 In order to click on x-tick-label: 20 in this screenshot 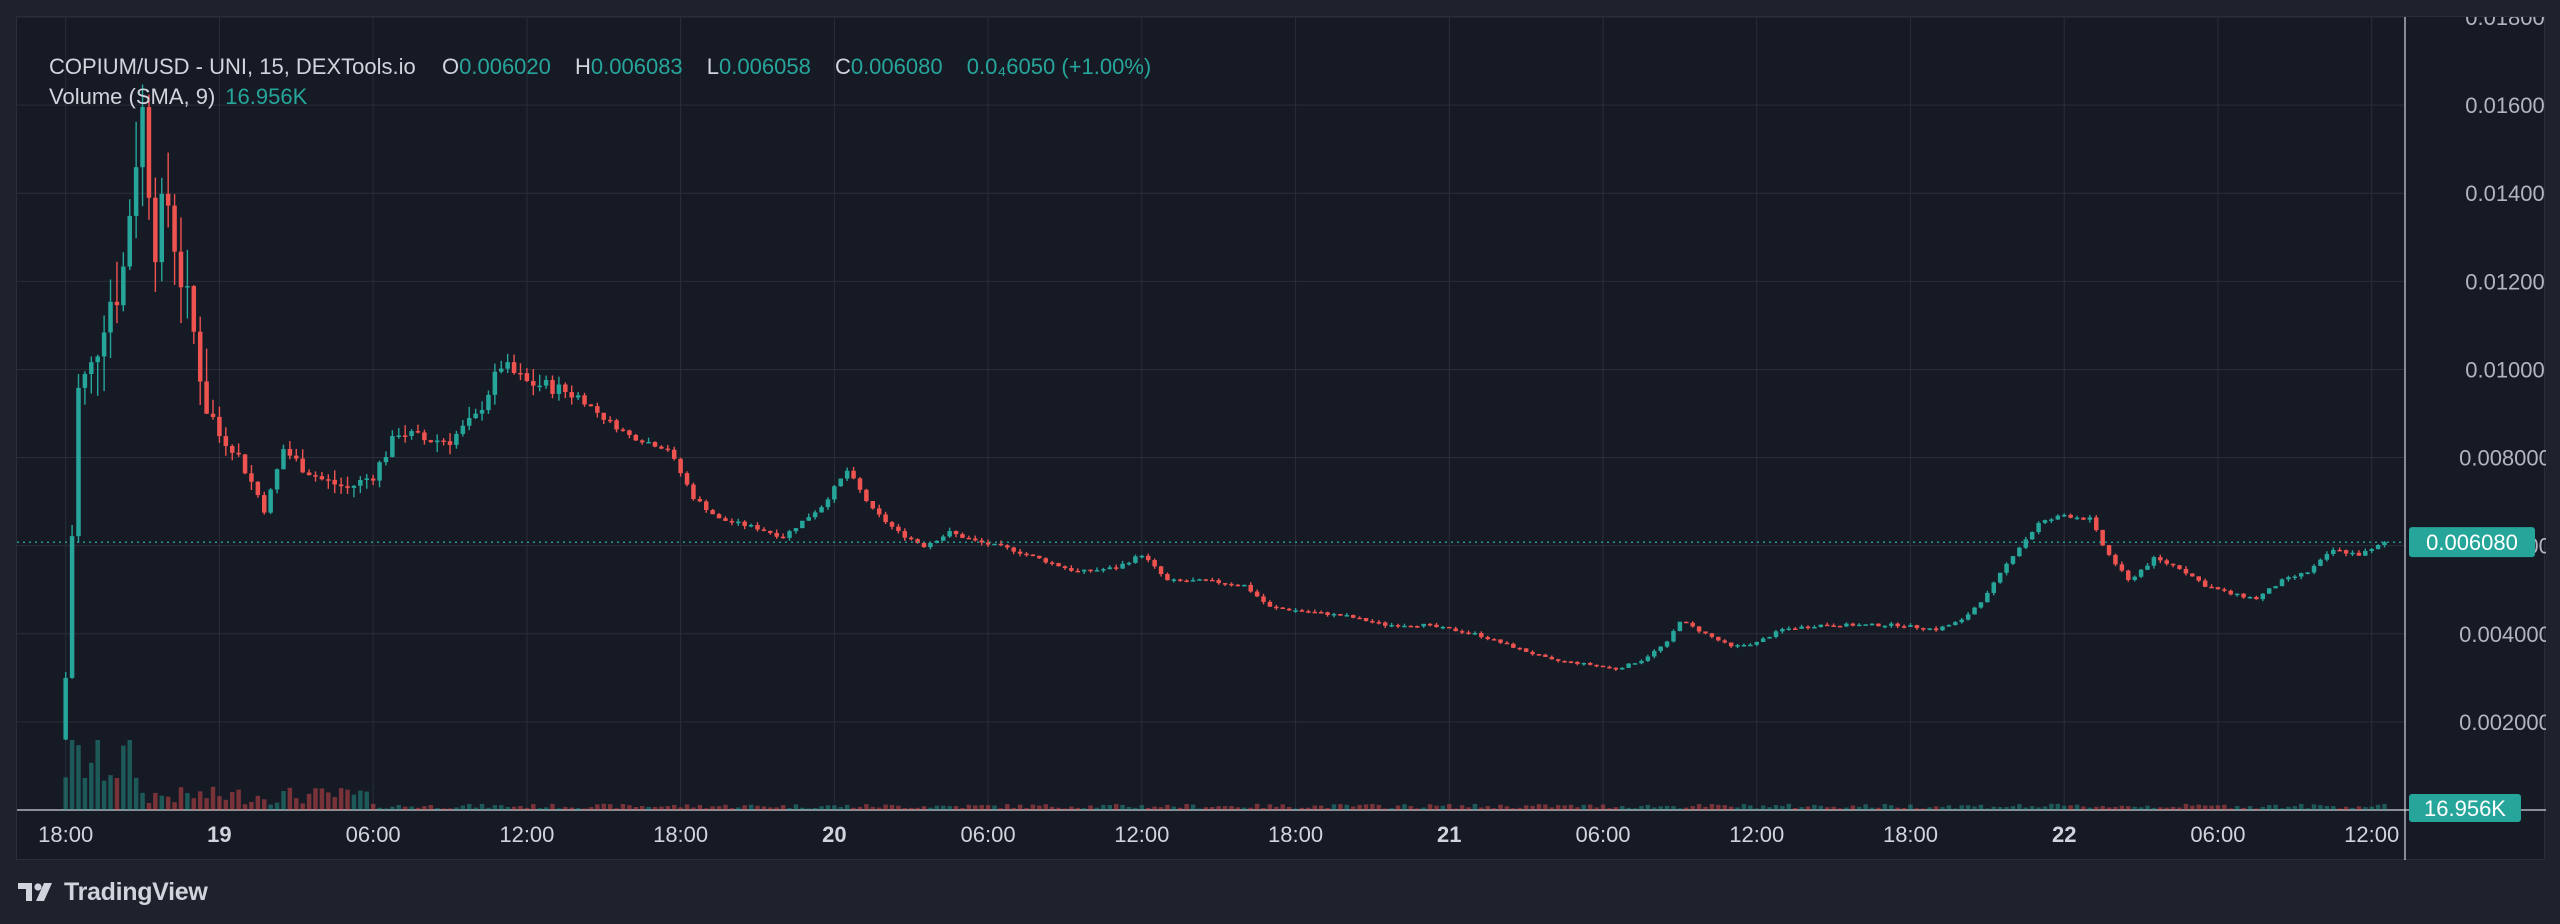, I will do `click(834, 834)`.